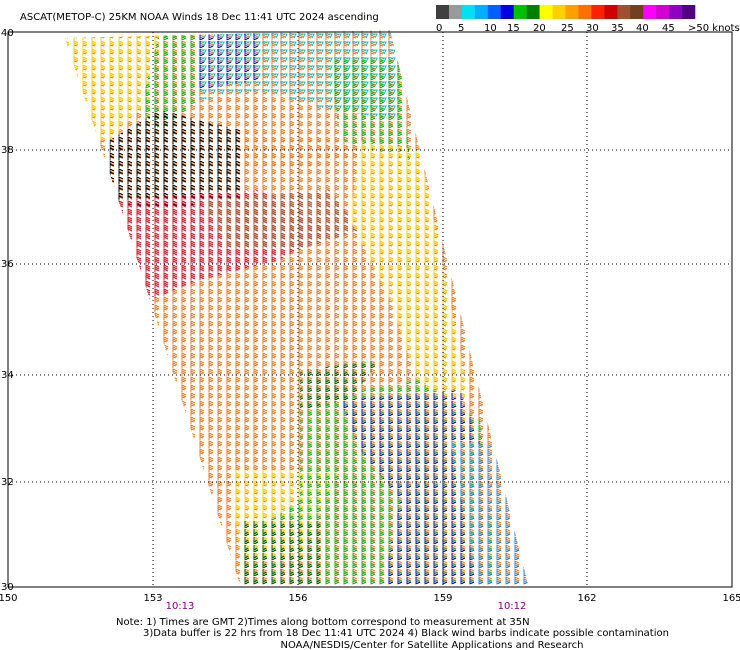 The height and width of the screenshot is (650, 740). What do you see at coordinates (731, 598) in the screenshot?
I see `lon-label: 165` at bounding box center [731, 598].